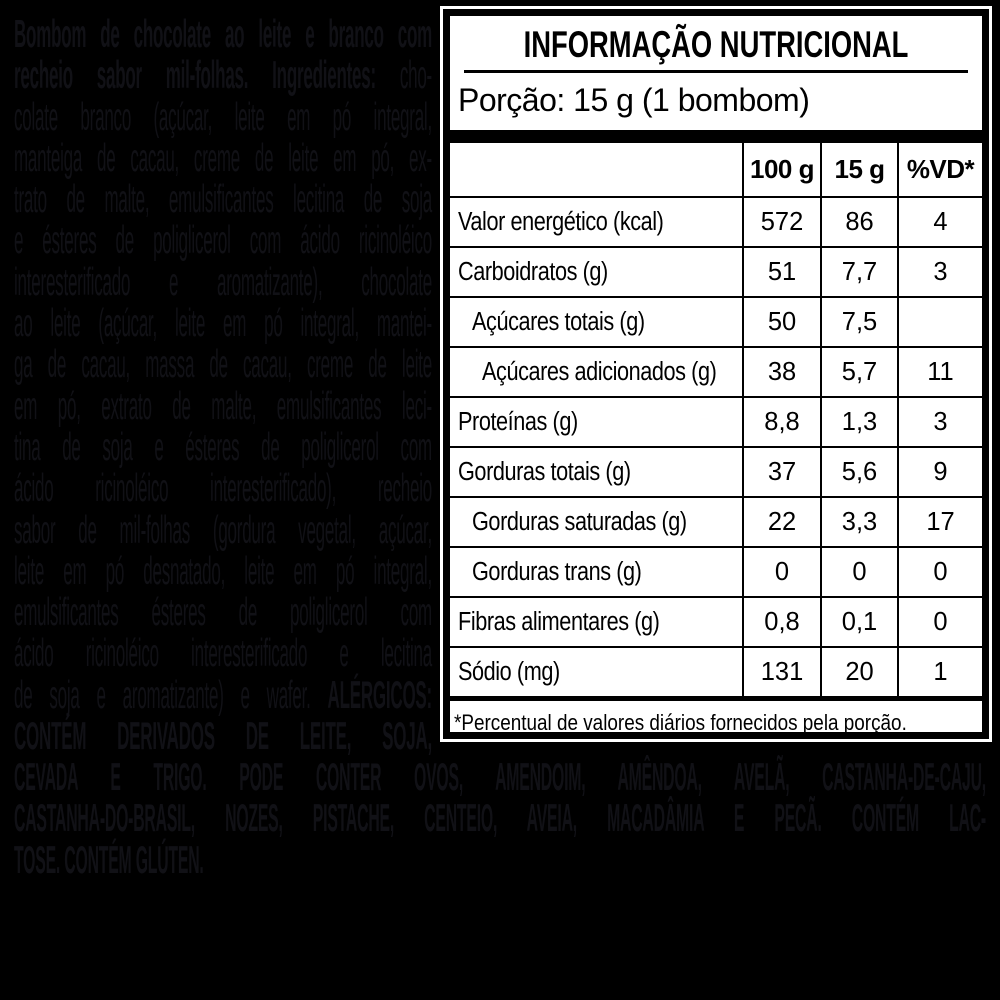 The width and height of the screenshot is (1000, 1000). Describe the element at coordinates (859, 621) in the screenshot. I see `value-15g: 0,1` at that location.